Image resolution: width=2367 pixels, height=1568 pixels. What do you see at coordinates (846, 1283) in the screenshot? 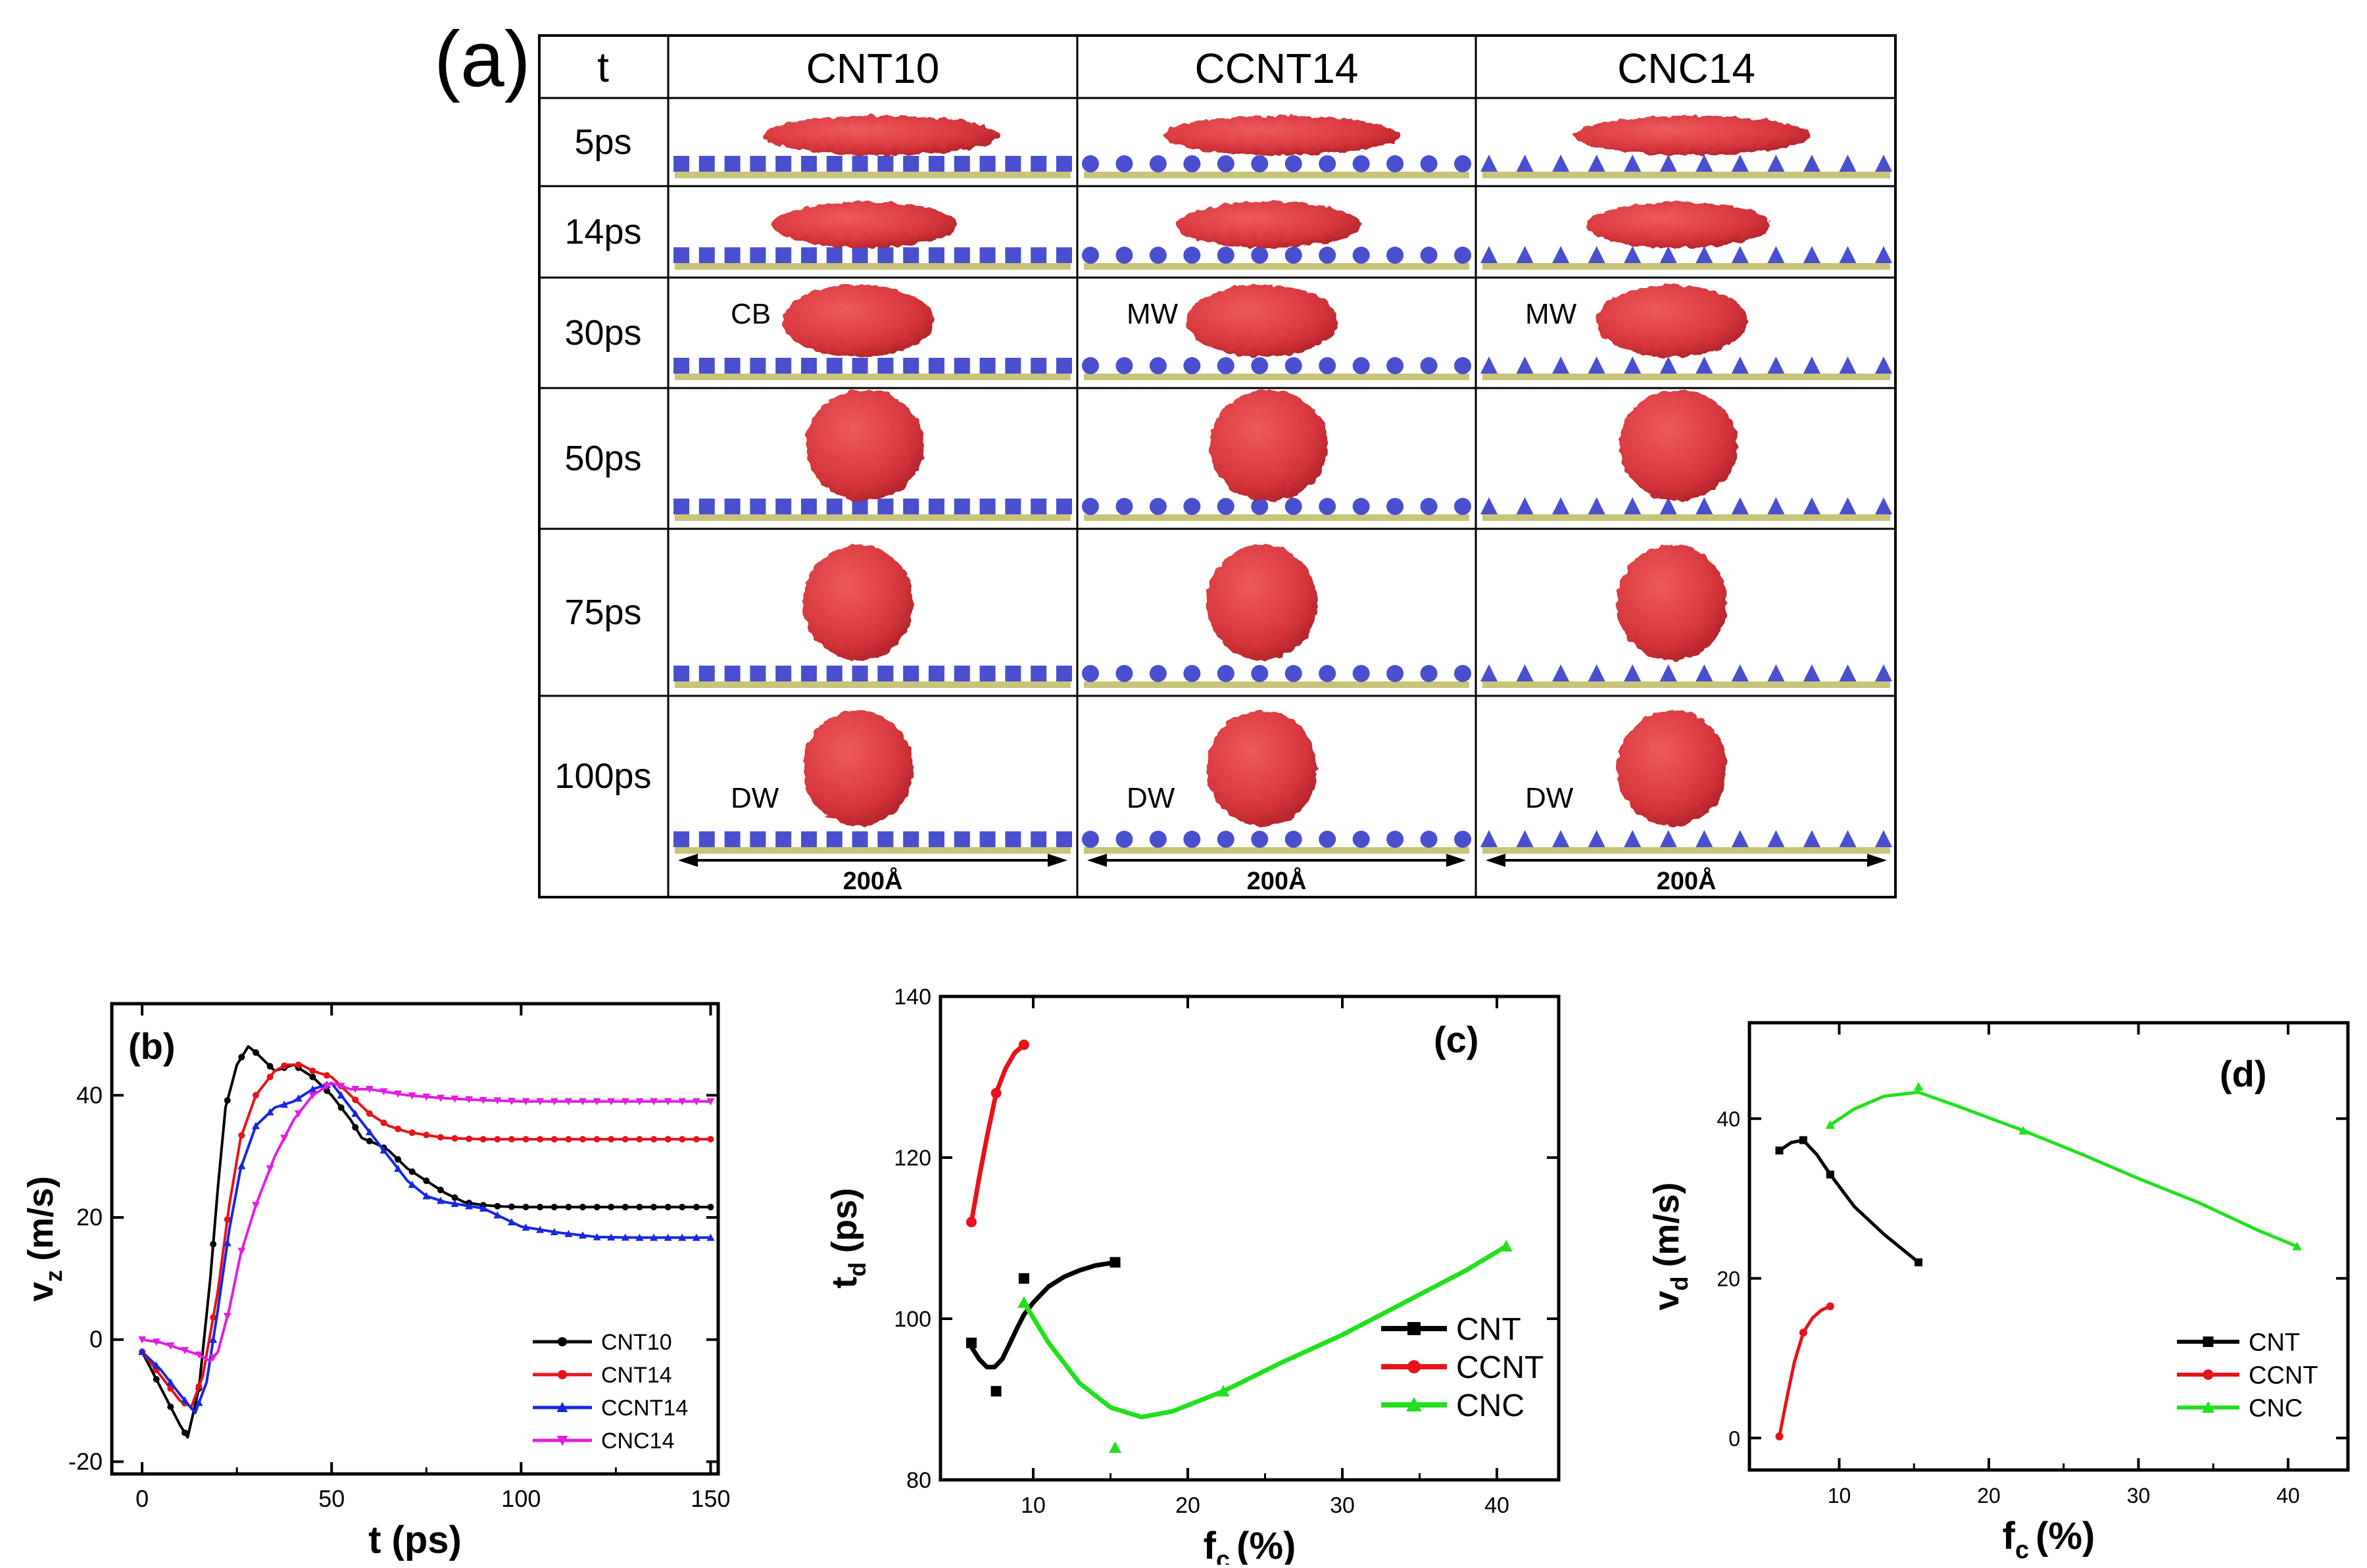
I see `y-axis-label-main: t` at bounding box center [846, 1283].